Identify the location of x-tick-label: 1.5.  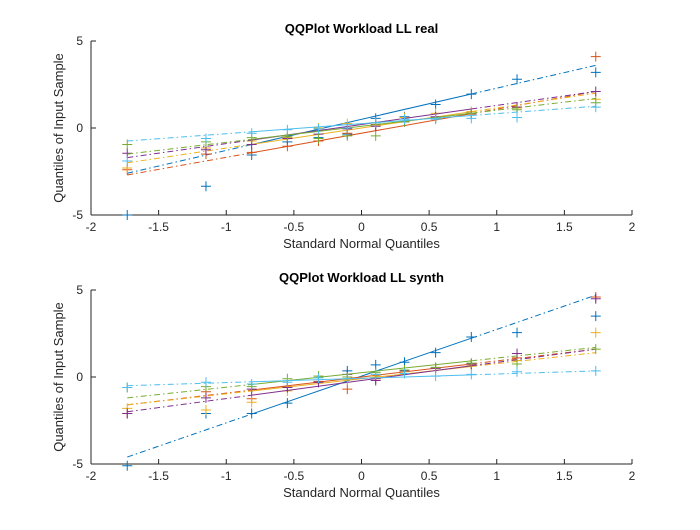
(564, 476).